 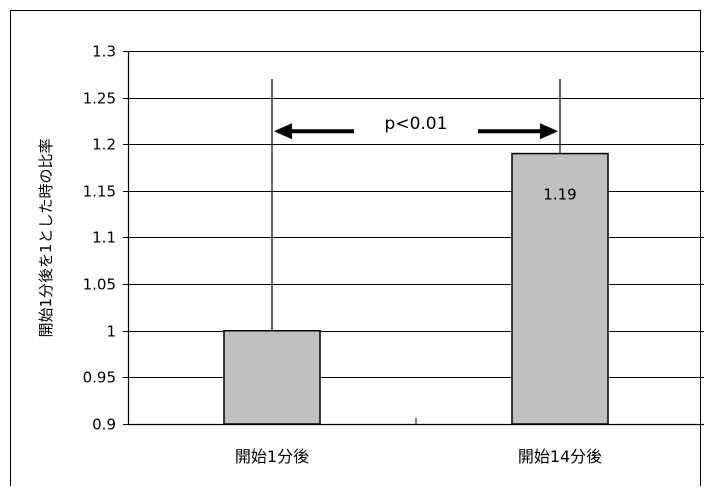 I want to click on arrow-head-right, so click(x=549, y=131).